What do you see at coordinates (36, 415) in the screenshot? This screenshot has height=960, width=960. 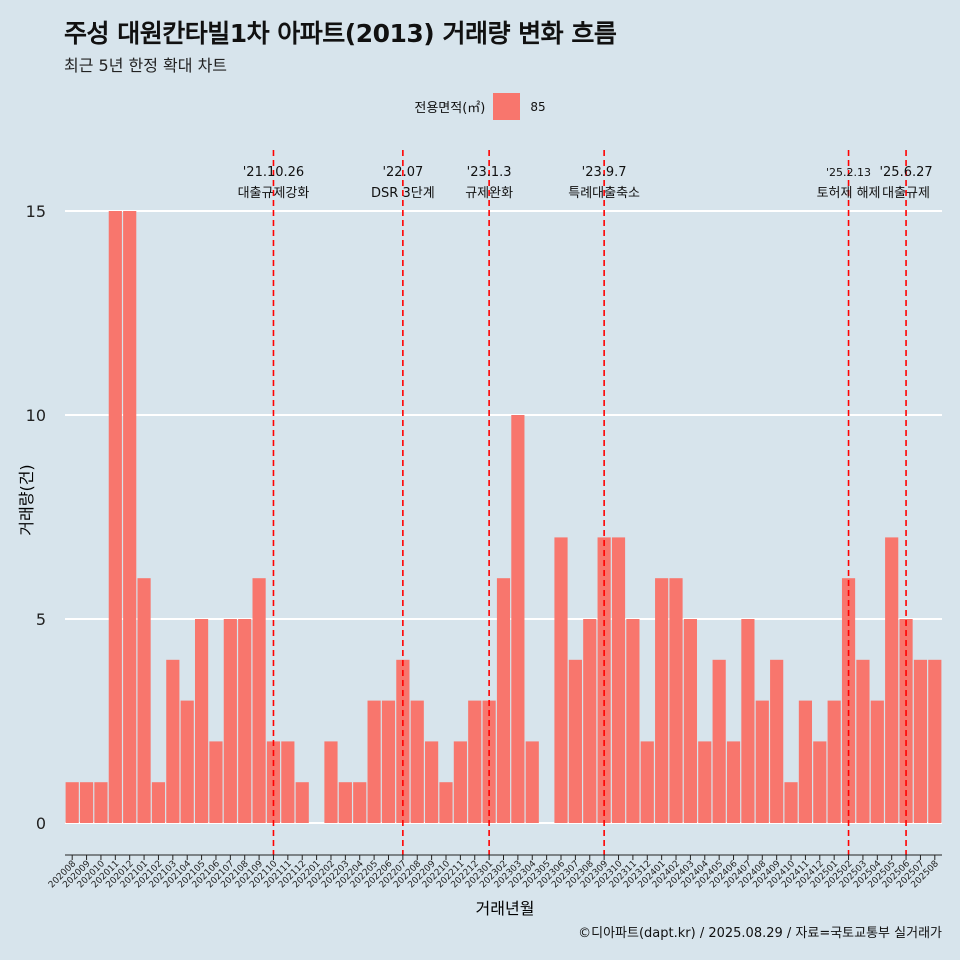 I see `y-tick-label: 10` at bounding box center [36, 415].